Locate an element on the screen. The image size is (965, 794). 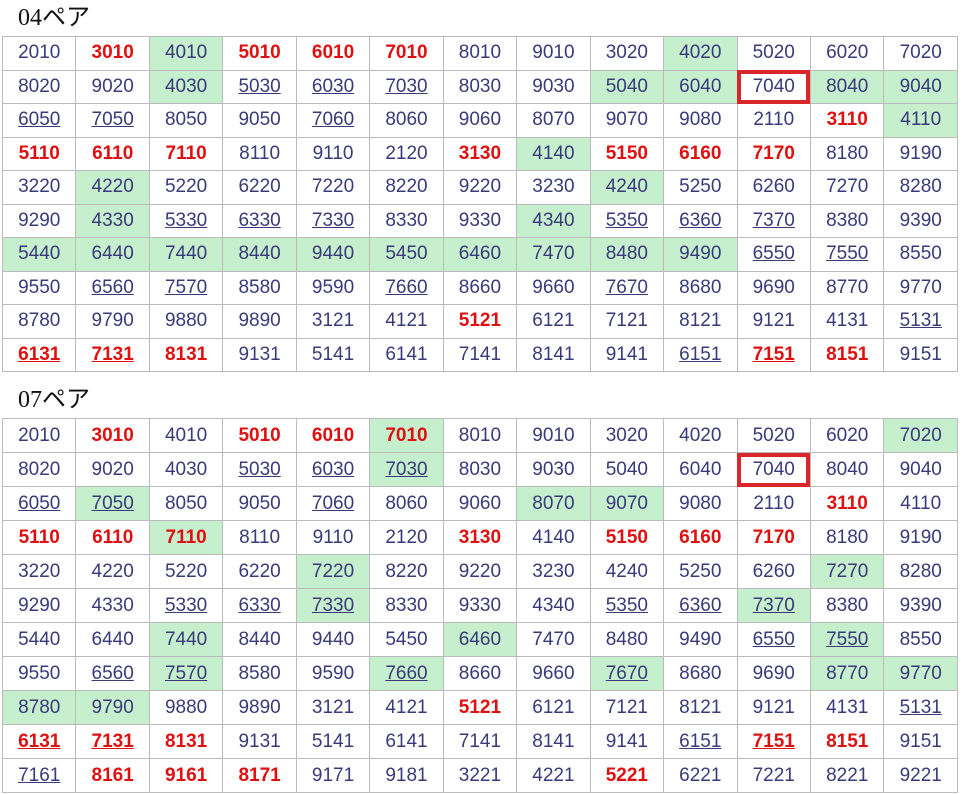
cell: 8280 is located at coordinates (920, 187).